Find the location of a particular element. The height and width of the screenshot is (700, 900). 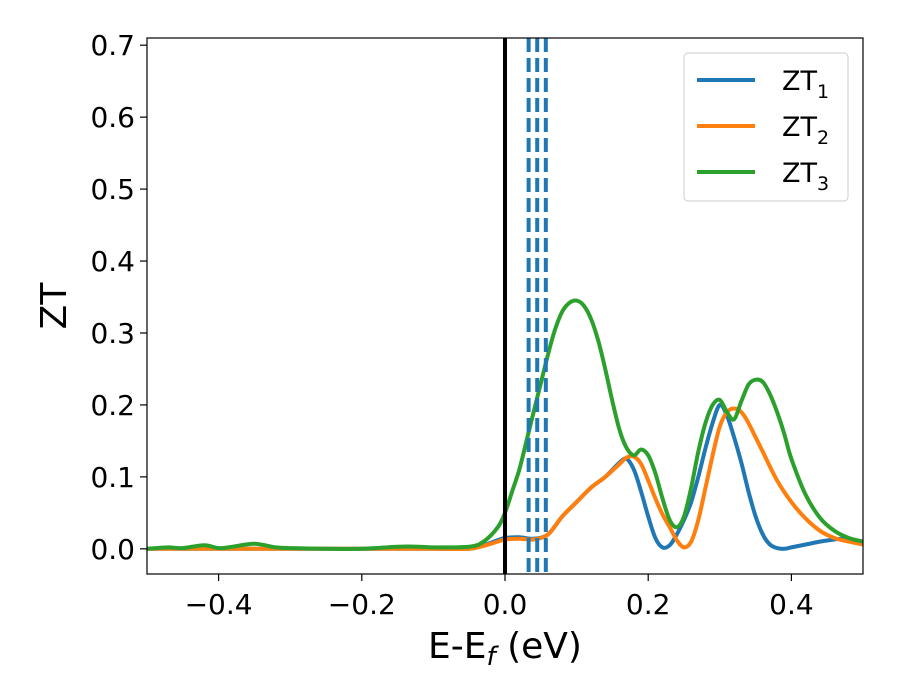

y-tick-label: 0.7 is located at coordinates (112, 45).